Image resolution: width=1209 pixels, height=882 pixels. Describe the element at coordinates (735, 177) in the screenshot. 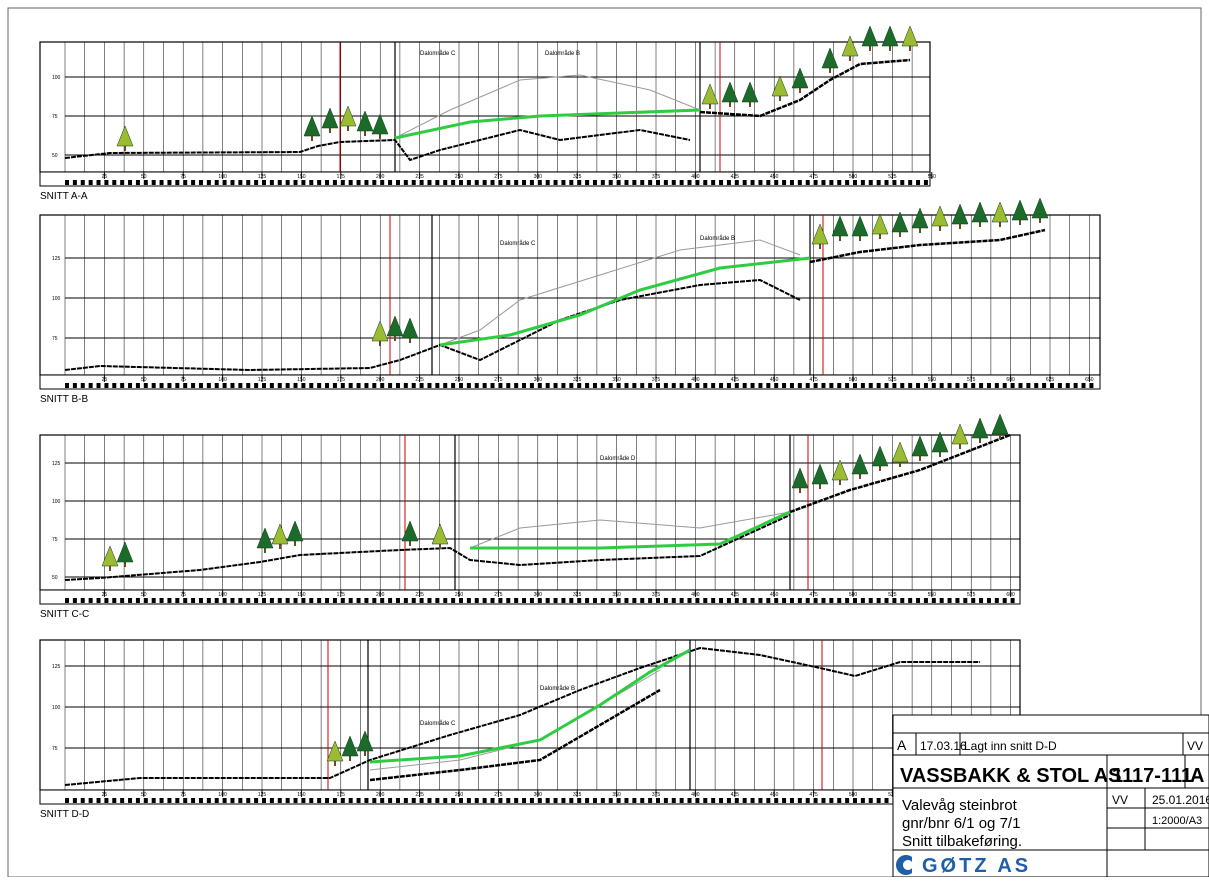

I see `x-tick-label: 425` at that location.